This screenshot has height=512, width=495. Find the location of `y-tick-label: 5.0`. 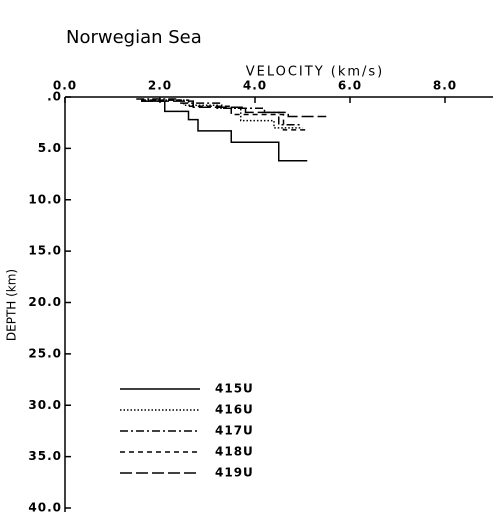

y-tick-label: 5.0 is located at coordinates (50, 148).